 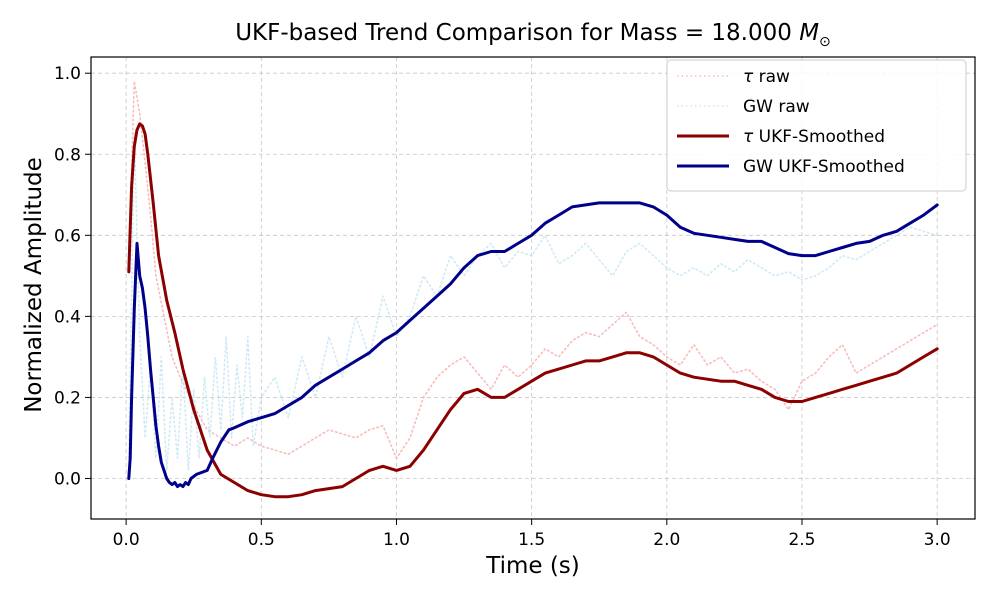 I want to click on legend-label-2: GW raw, so click(x=776, y=107).